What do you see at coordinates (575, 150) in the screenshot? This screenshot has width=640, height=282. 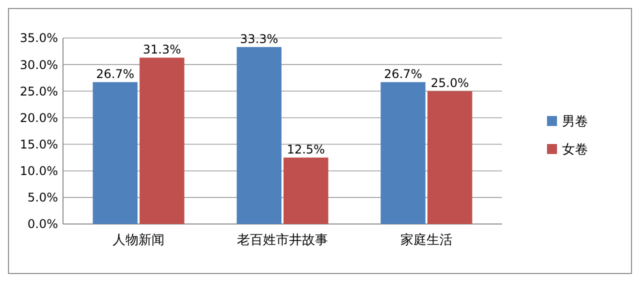 I see `legend-label: 女卷` at bounding box center [575, 150].